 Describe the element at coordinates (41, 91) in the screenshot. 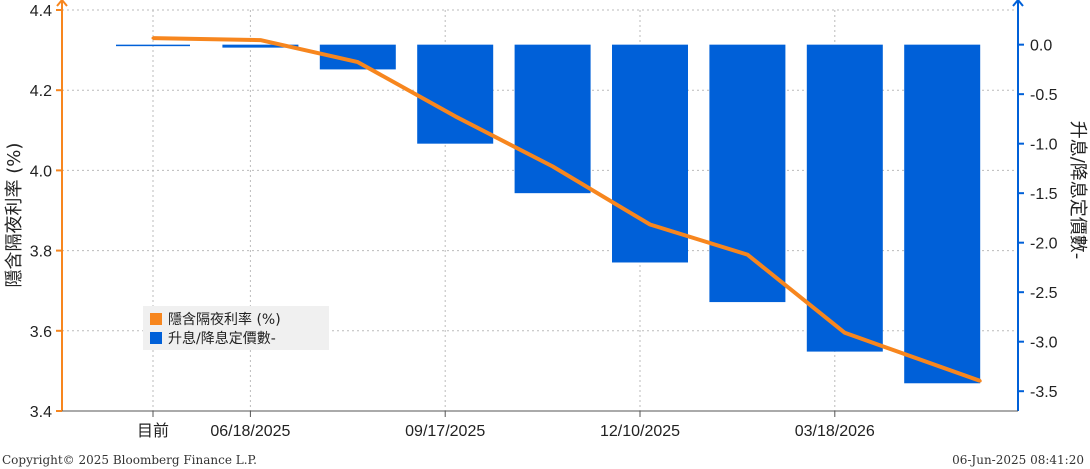

I see `left-tick-label: 4.2` at that location.